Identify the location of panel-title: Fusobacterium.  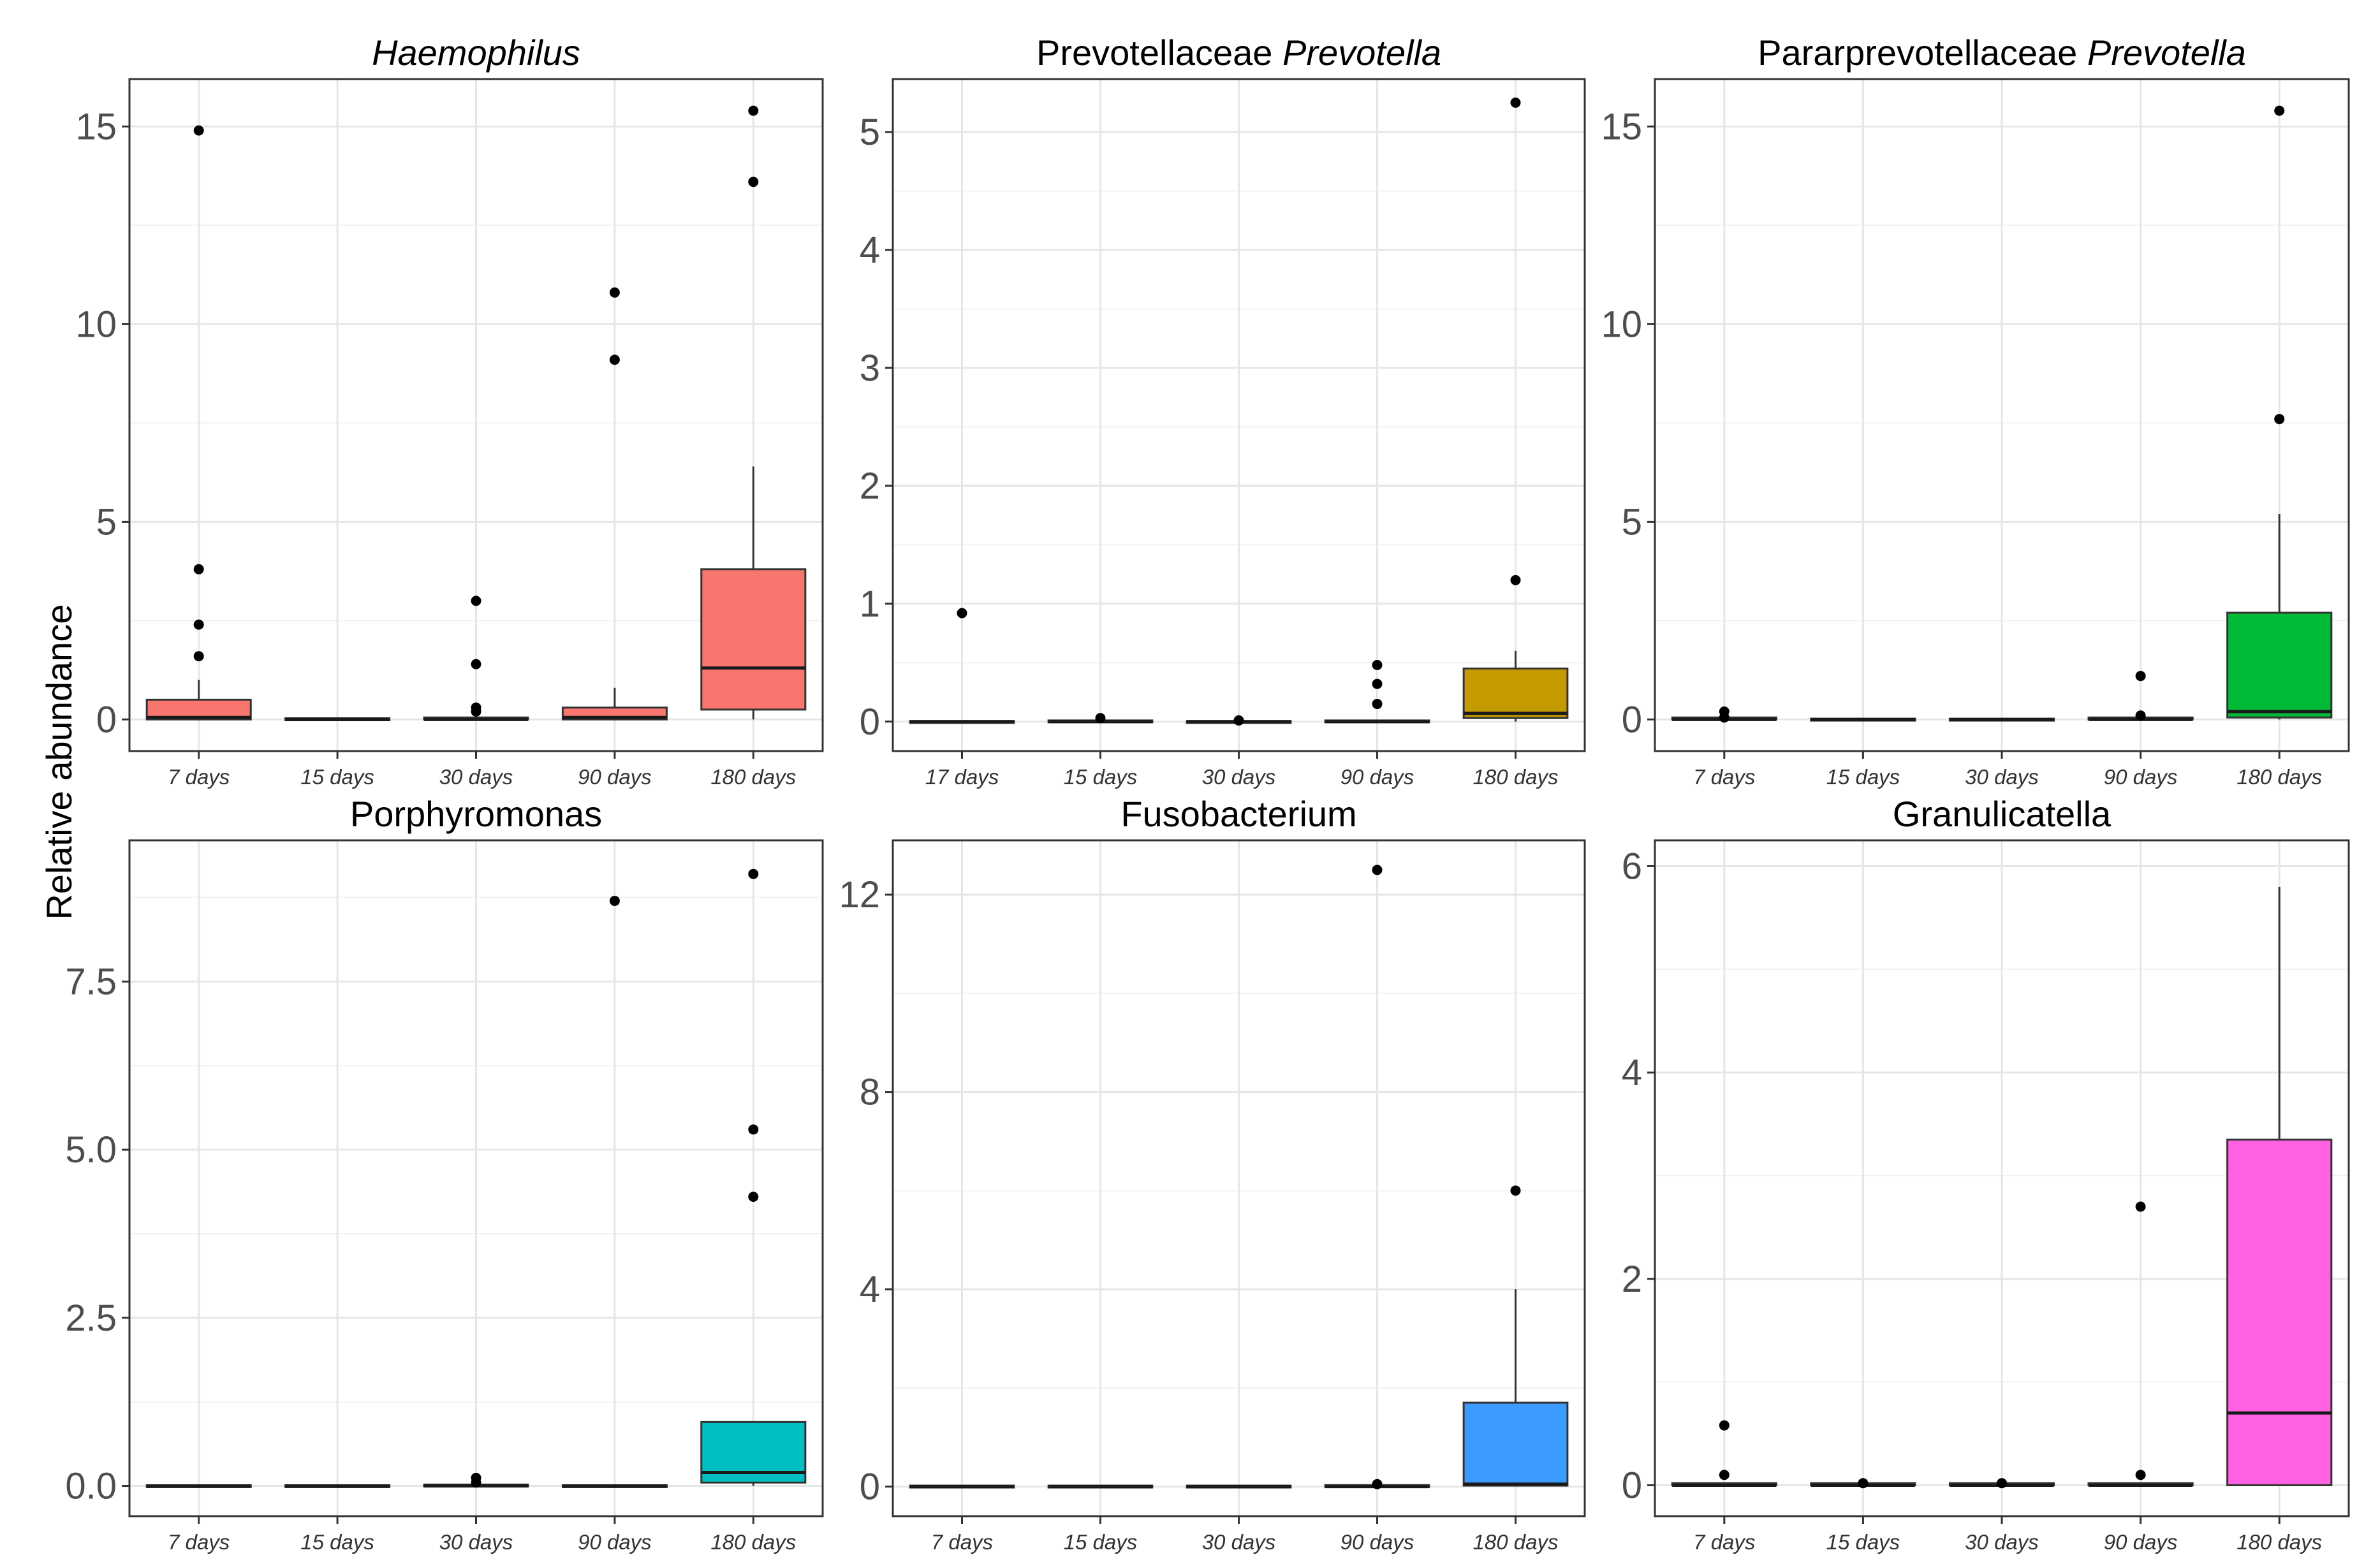
(1238, 814).